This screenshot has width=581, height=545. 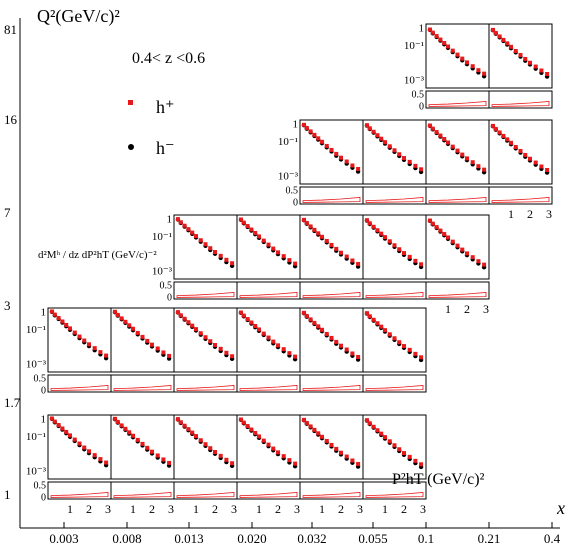 What do you see at coordinates (78, 16) in the screenshot?
I see `outer-y-label: Q²(GeV/c)²` at bounding box center [78, 16].